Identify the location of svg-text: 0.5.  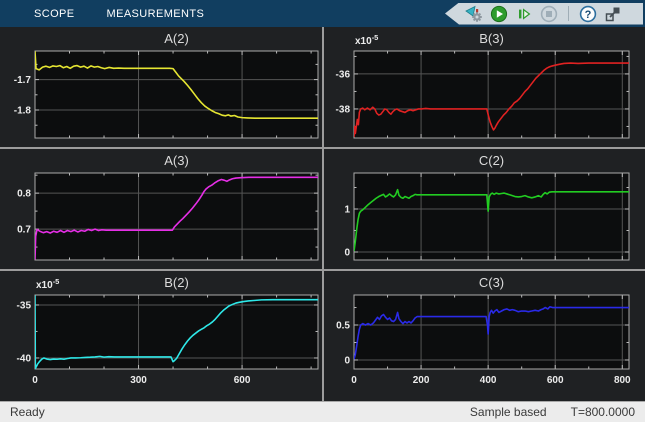
(343, 326).